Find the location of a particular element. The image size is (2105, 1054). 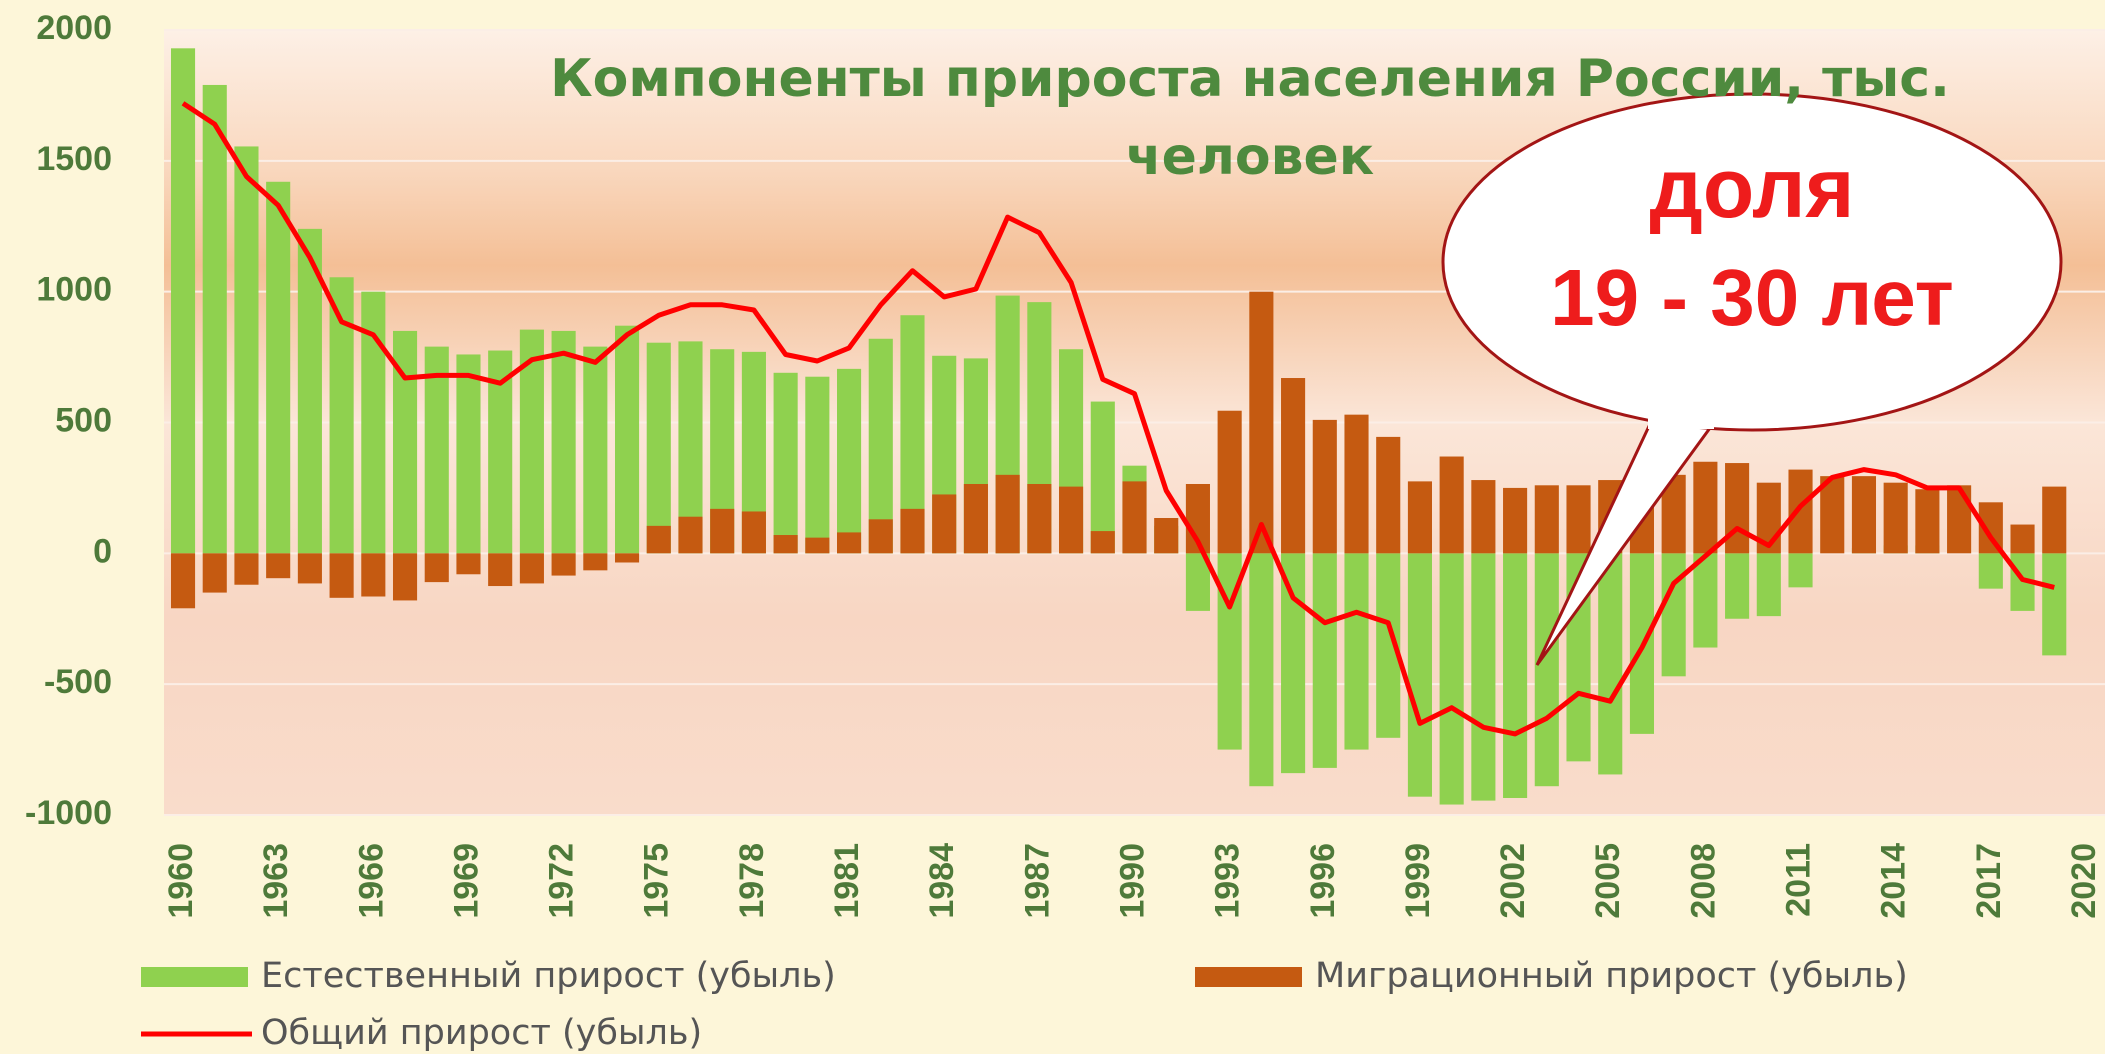

x-tick-label: 2005 is located at coordinates (1608, 881).